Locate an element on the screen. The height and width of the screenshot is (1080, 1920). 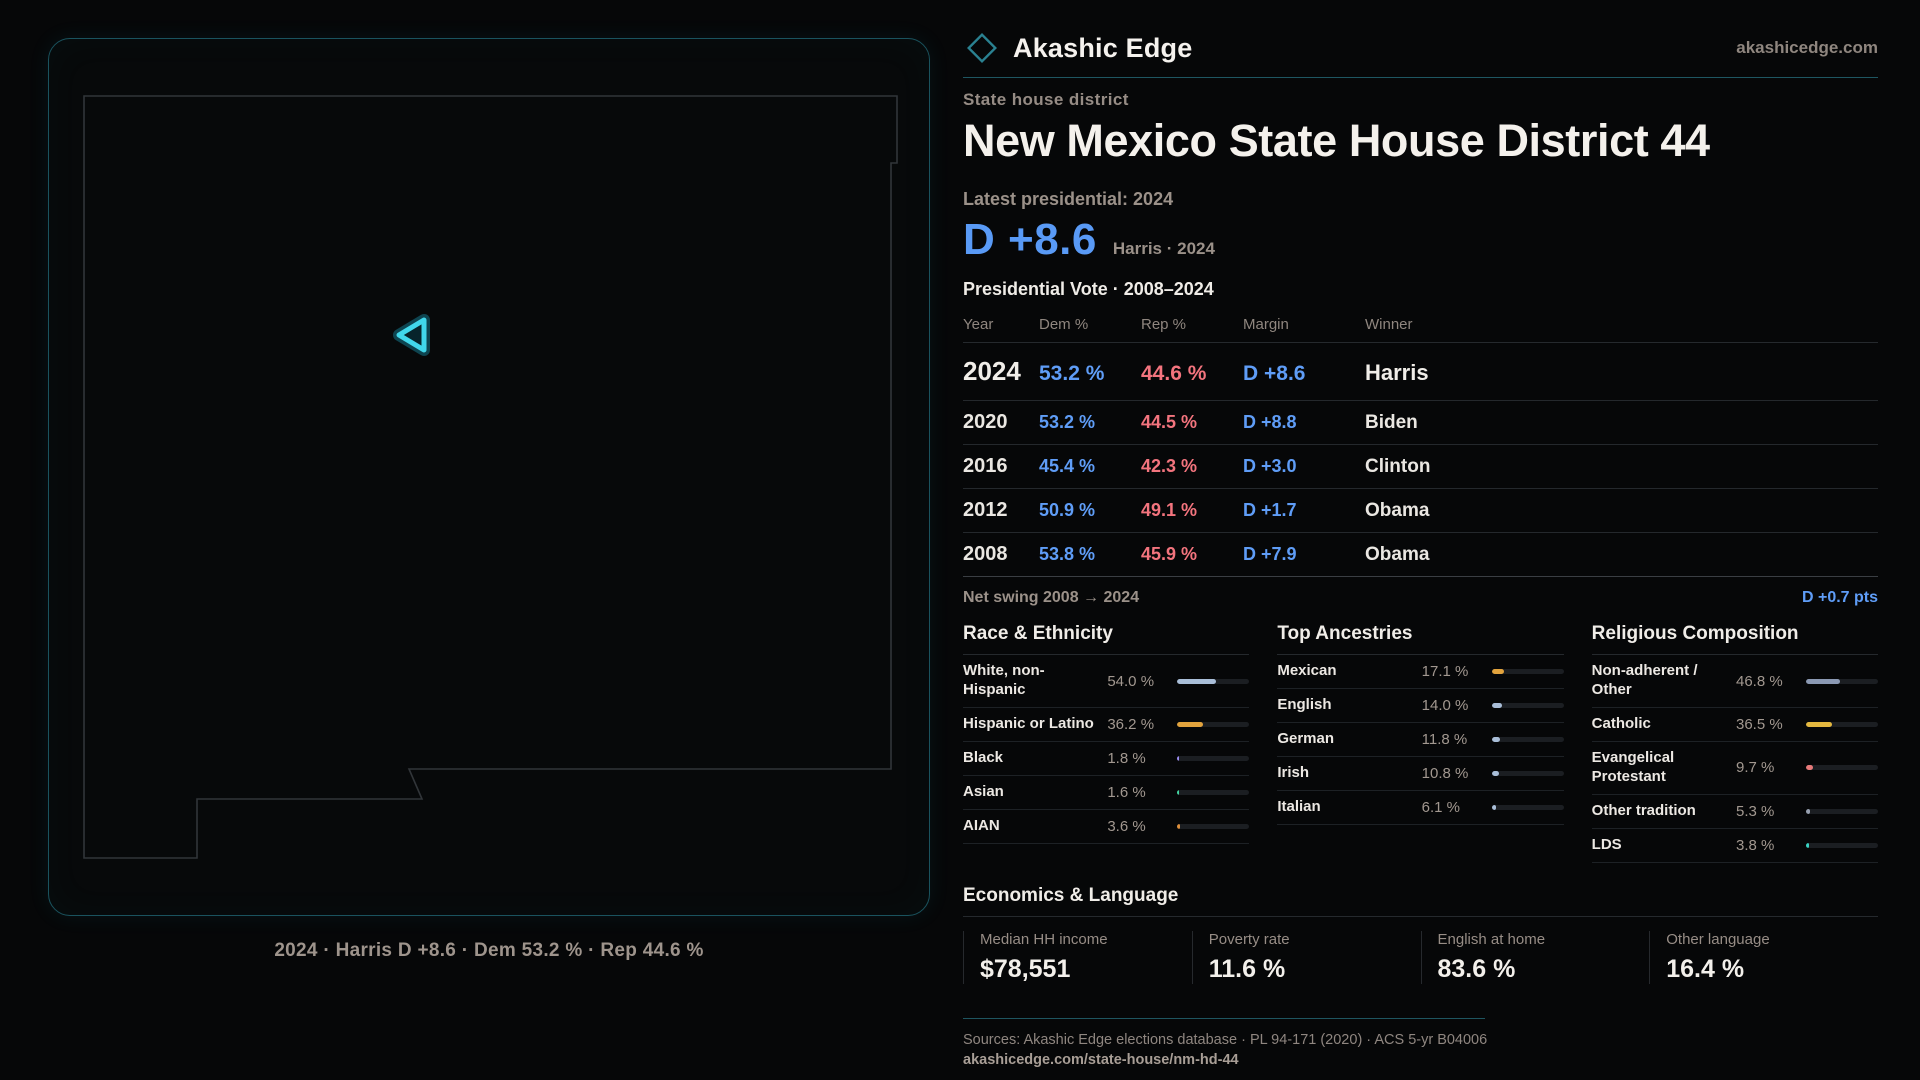
demo-value: 3.8 % is located at coordinates (1755, 845).